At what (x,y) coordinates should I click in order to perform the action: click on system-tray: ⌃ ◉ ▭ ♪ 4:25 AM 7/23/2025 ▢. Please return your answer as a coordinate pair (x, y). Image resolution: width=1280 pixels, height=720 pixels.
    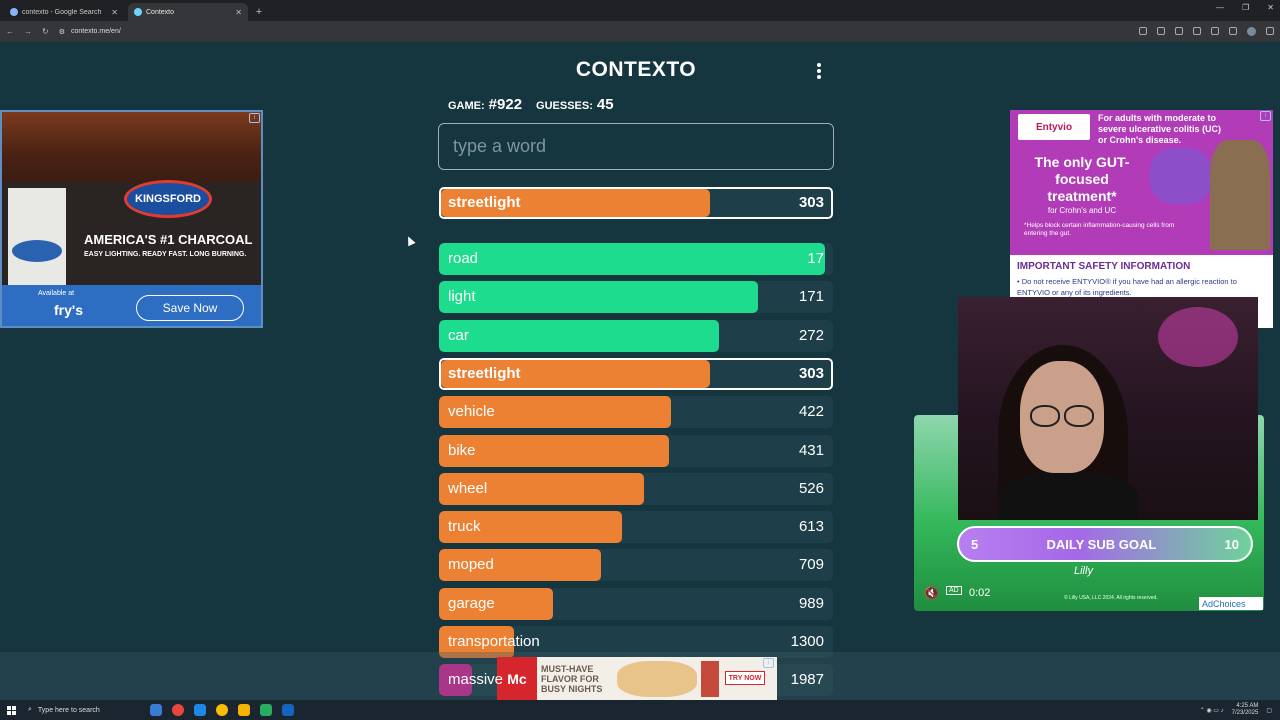
    Looking at the image, I should click on (1240, 710).